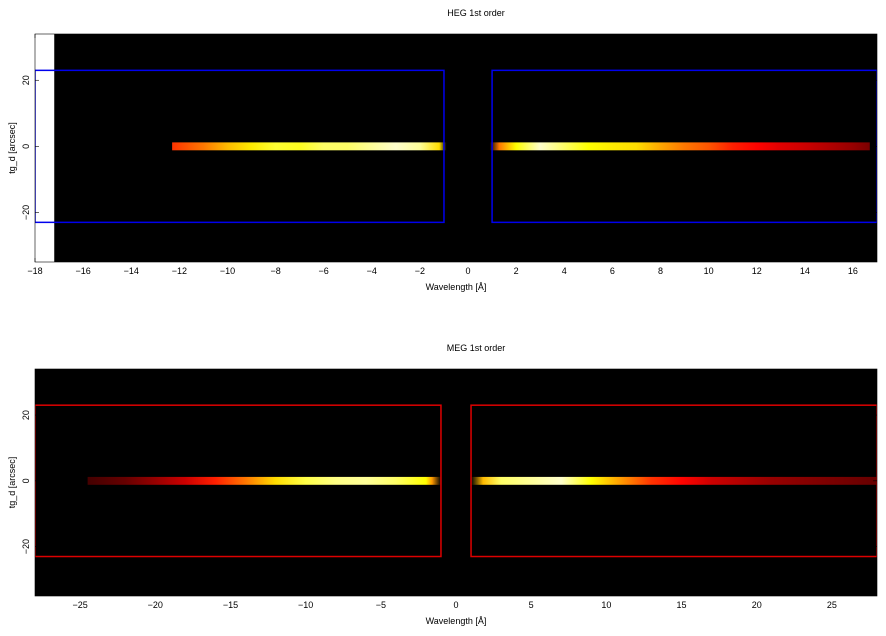 The height and width of the screenshot is (636, 886). I want to click on x-tick-label: −5, so click(381, 605).